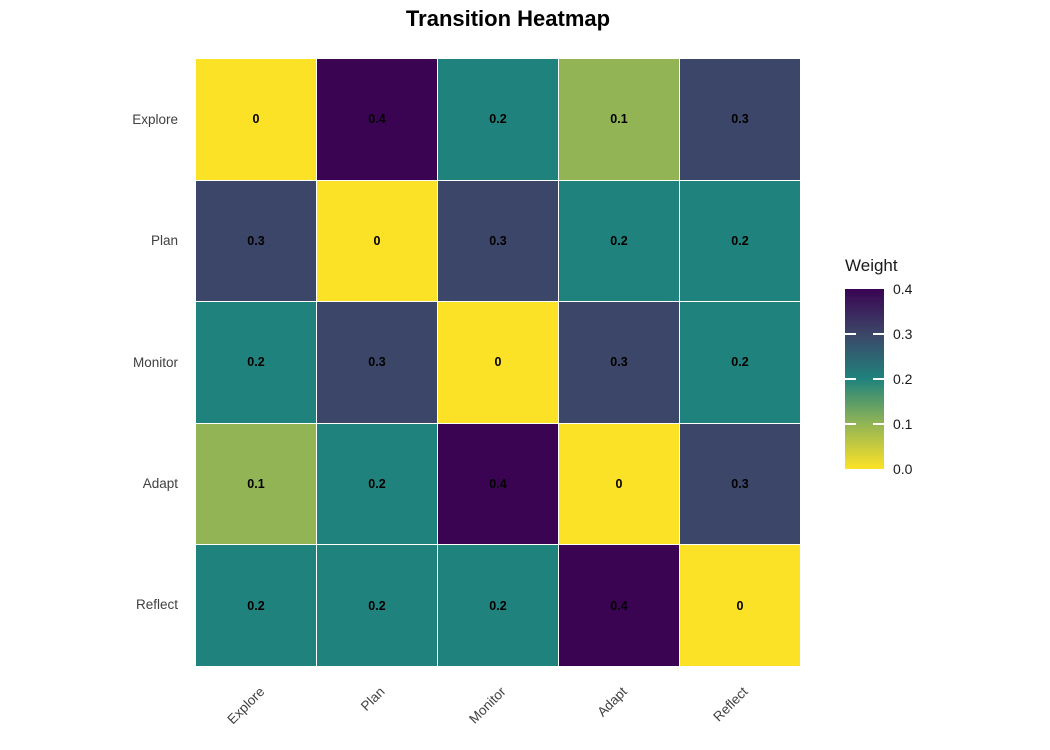 This screenshot has width=1050, height=750. I want to click on legend-tick-label: 0.3, so click(903, 334).